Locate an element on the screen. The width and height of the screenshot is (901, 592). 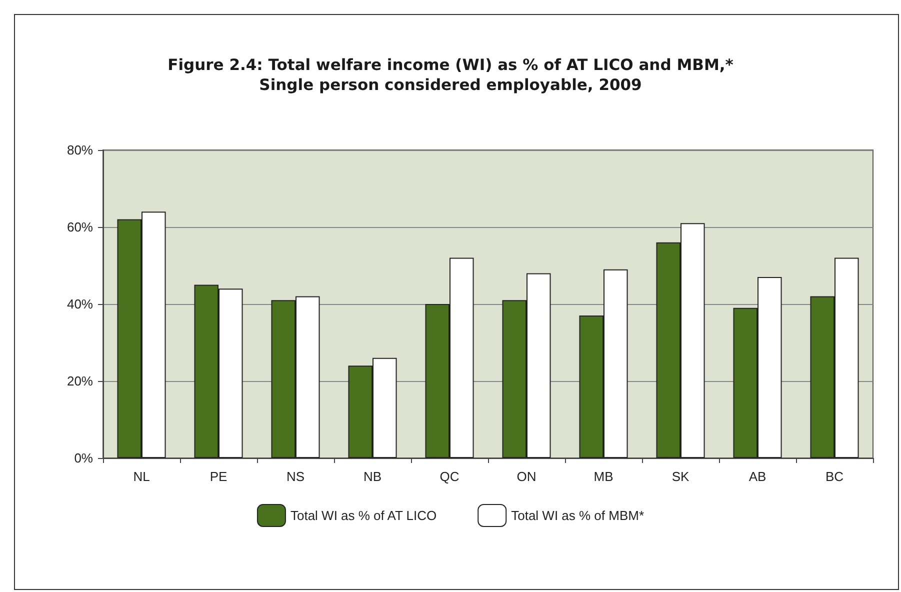
legend-label: Total WI as % of AT LICO is located at coordinates (363, 515).